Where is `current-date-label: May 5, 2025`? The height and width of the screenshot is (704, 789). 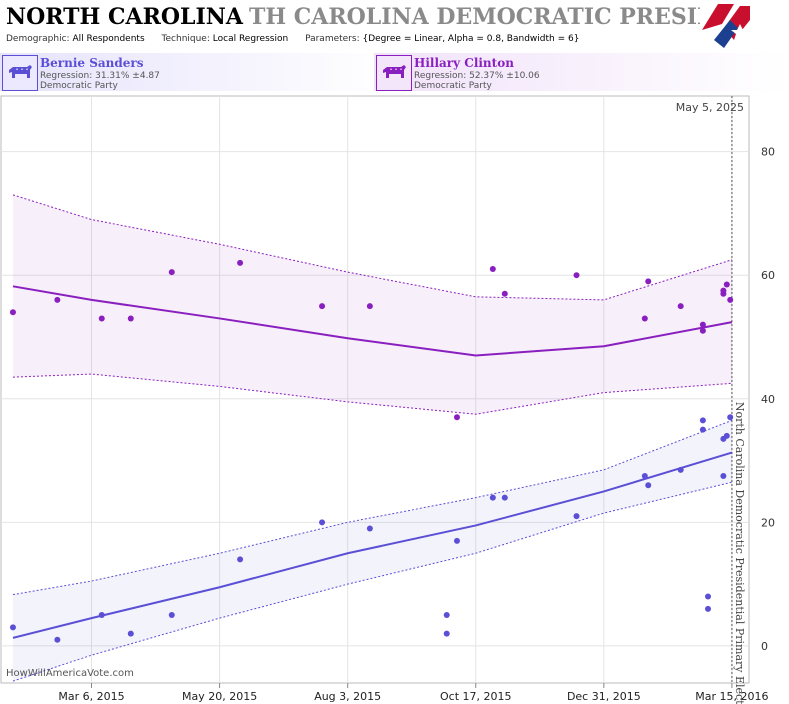
current-date-label: May 5, 2025 is located at coordinates (709, 107).